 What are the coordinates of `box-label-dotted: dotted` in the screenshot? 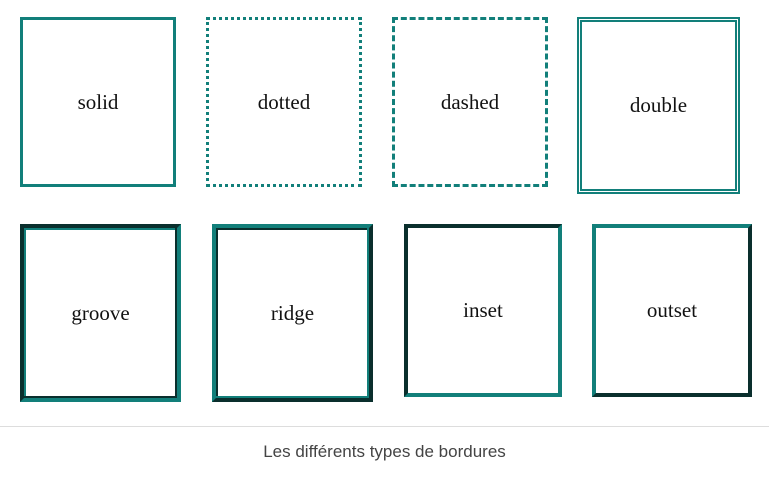 It's located at (284, 101).